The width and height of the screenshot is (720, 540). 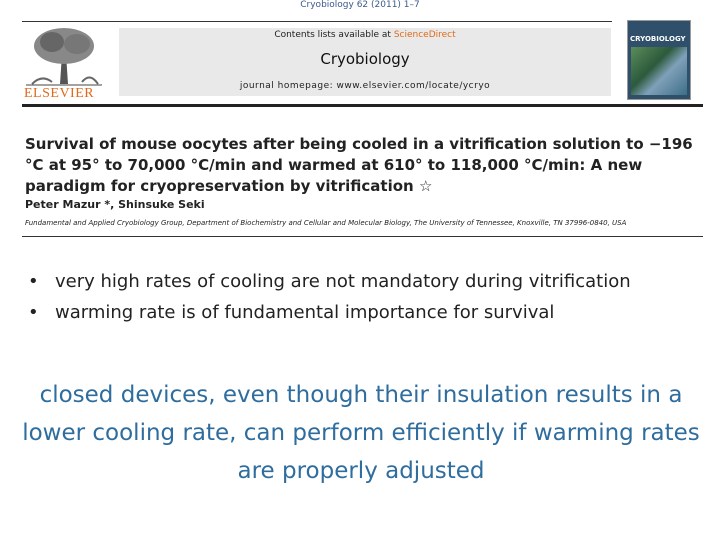 I want to click on elsevier-tree-logo, so click(x=63, y=55).